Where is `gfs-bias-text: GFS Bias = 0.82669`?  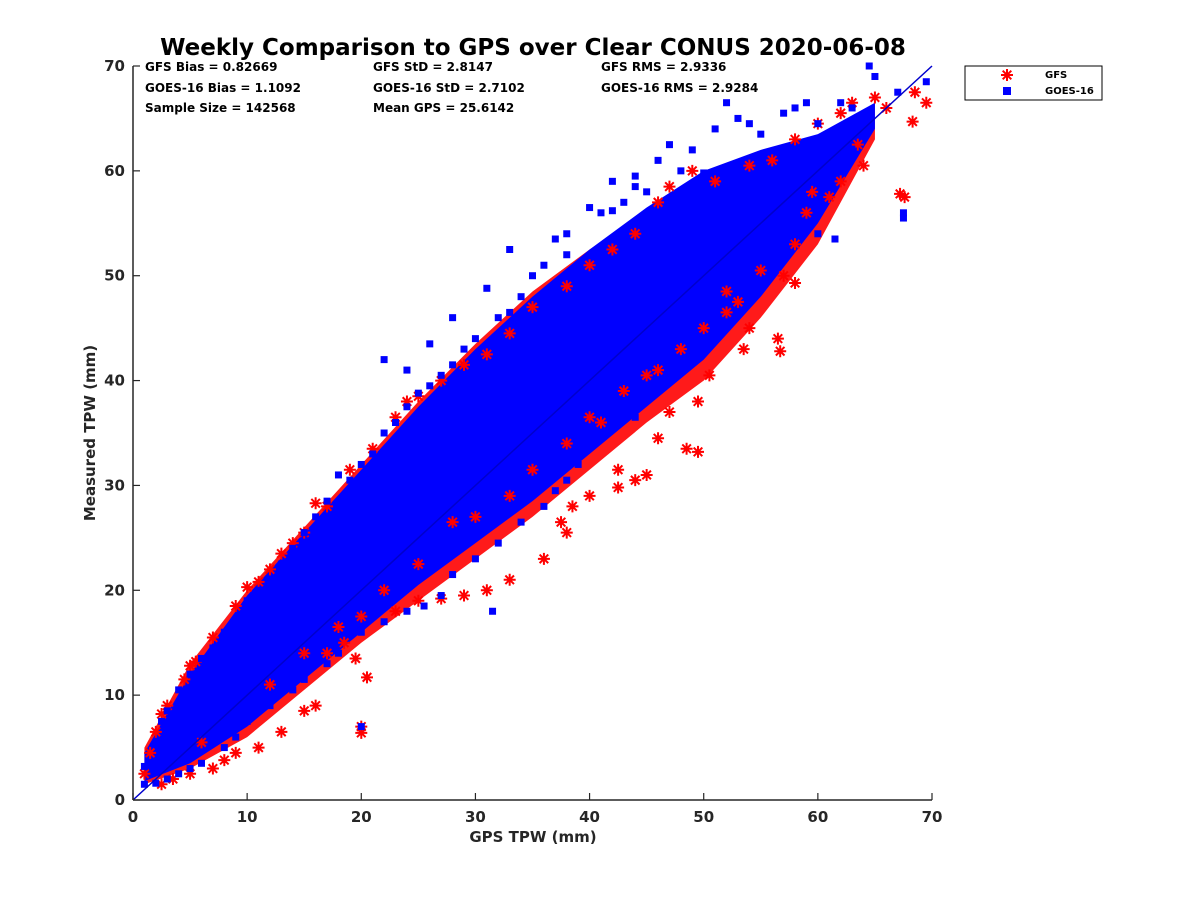 gfs-bias-text: GFS Bias = 0.82669 is located at coordinates (211, 67).